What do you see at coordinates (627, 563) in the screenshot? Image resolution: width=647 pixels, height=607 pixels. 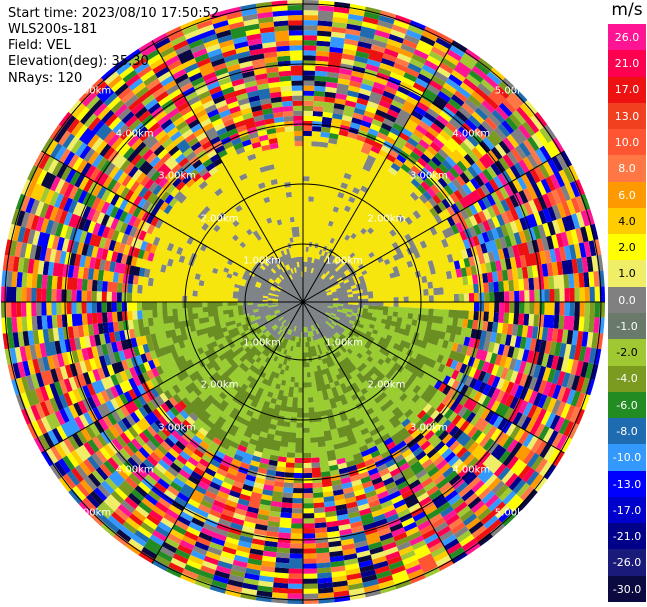 I see `colorbar-tick-20: -26.0` at bounding box center [627, 563].